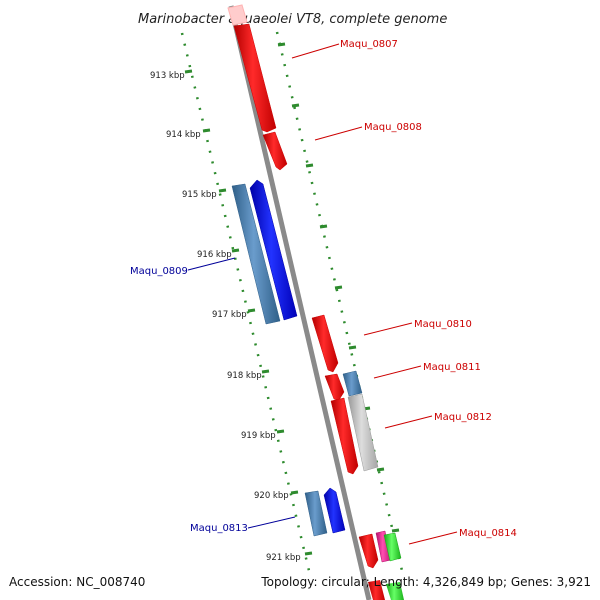 The image size is (600, 600). What do you see at coordinates (199, 195) in the screenshot?
I see `kbp-label-915: 915 kbp` at bounding box center [199, 195].